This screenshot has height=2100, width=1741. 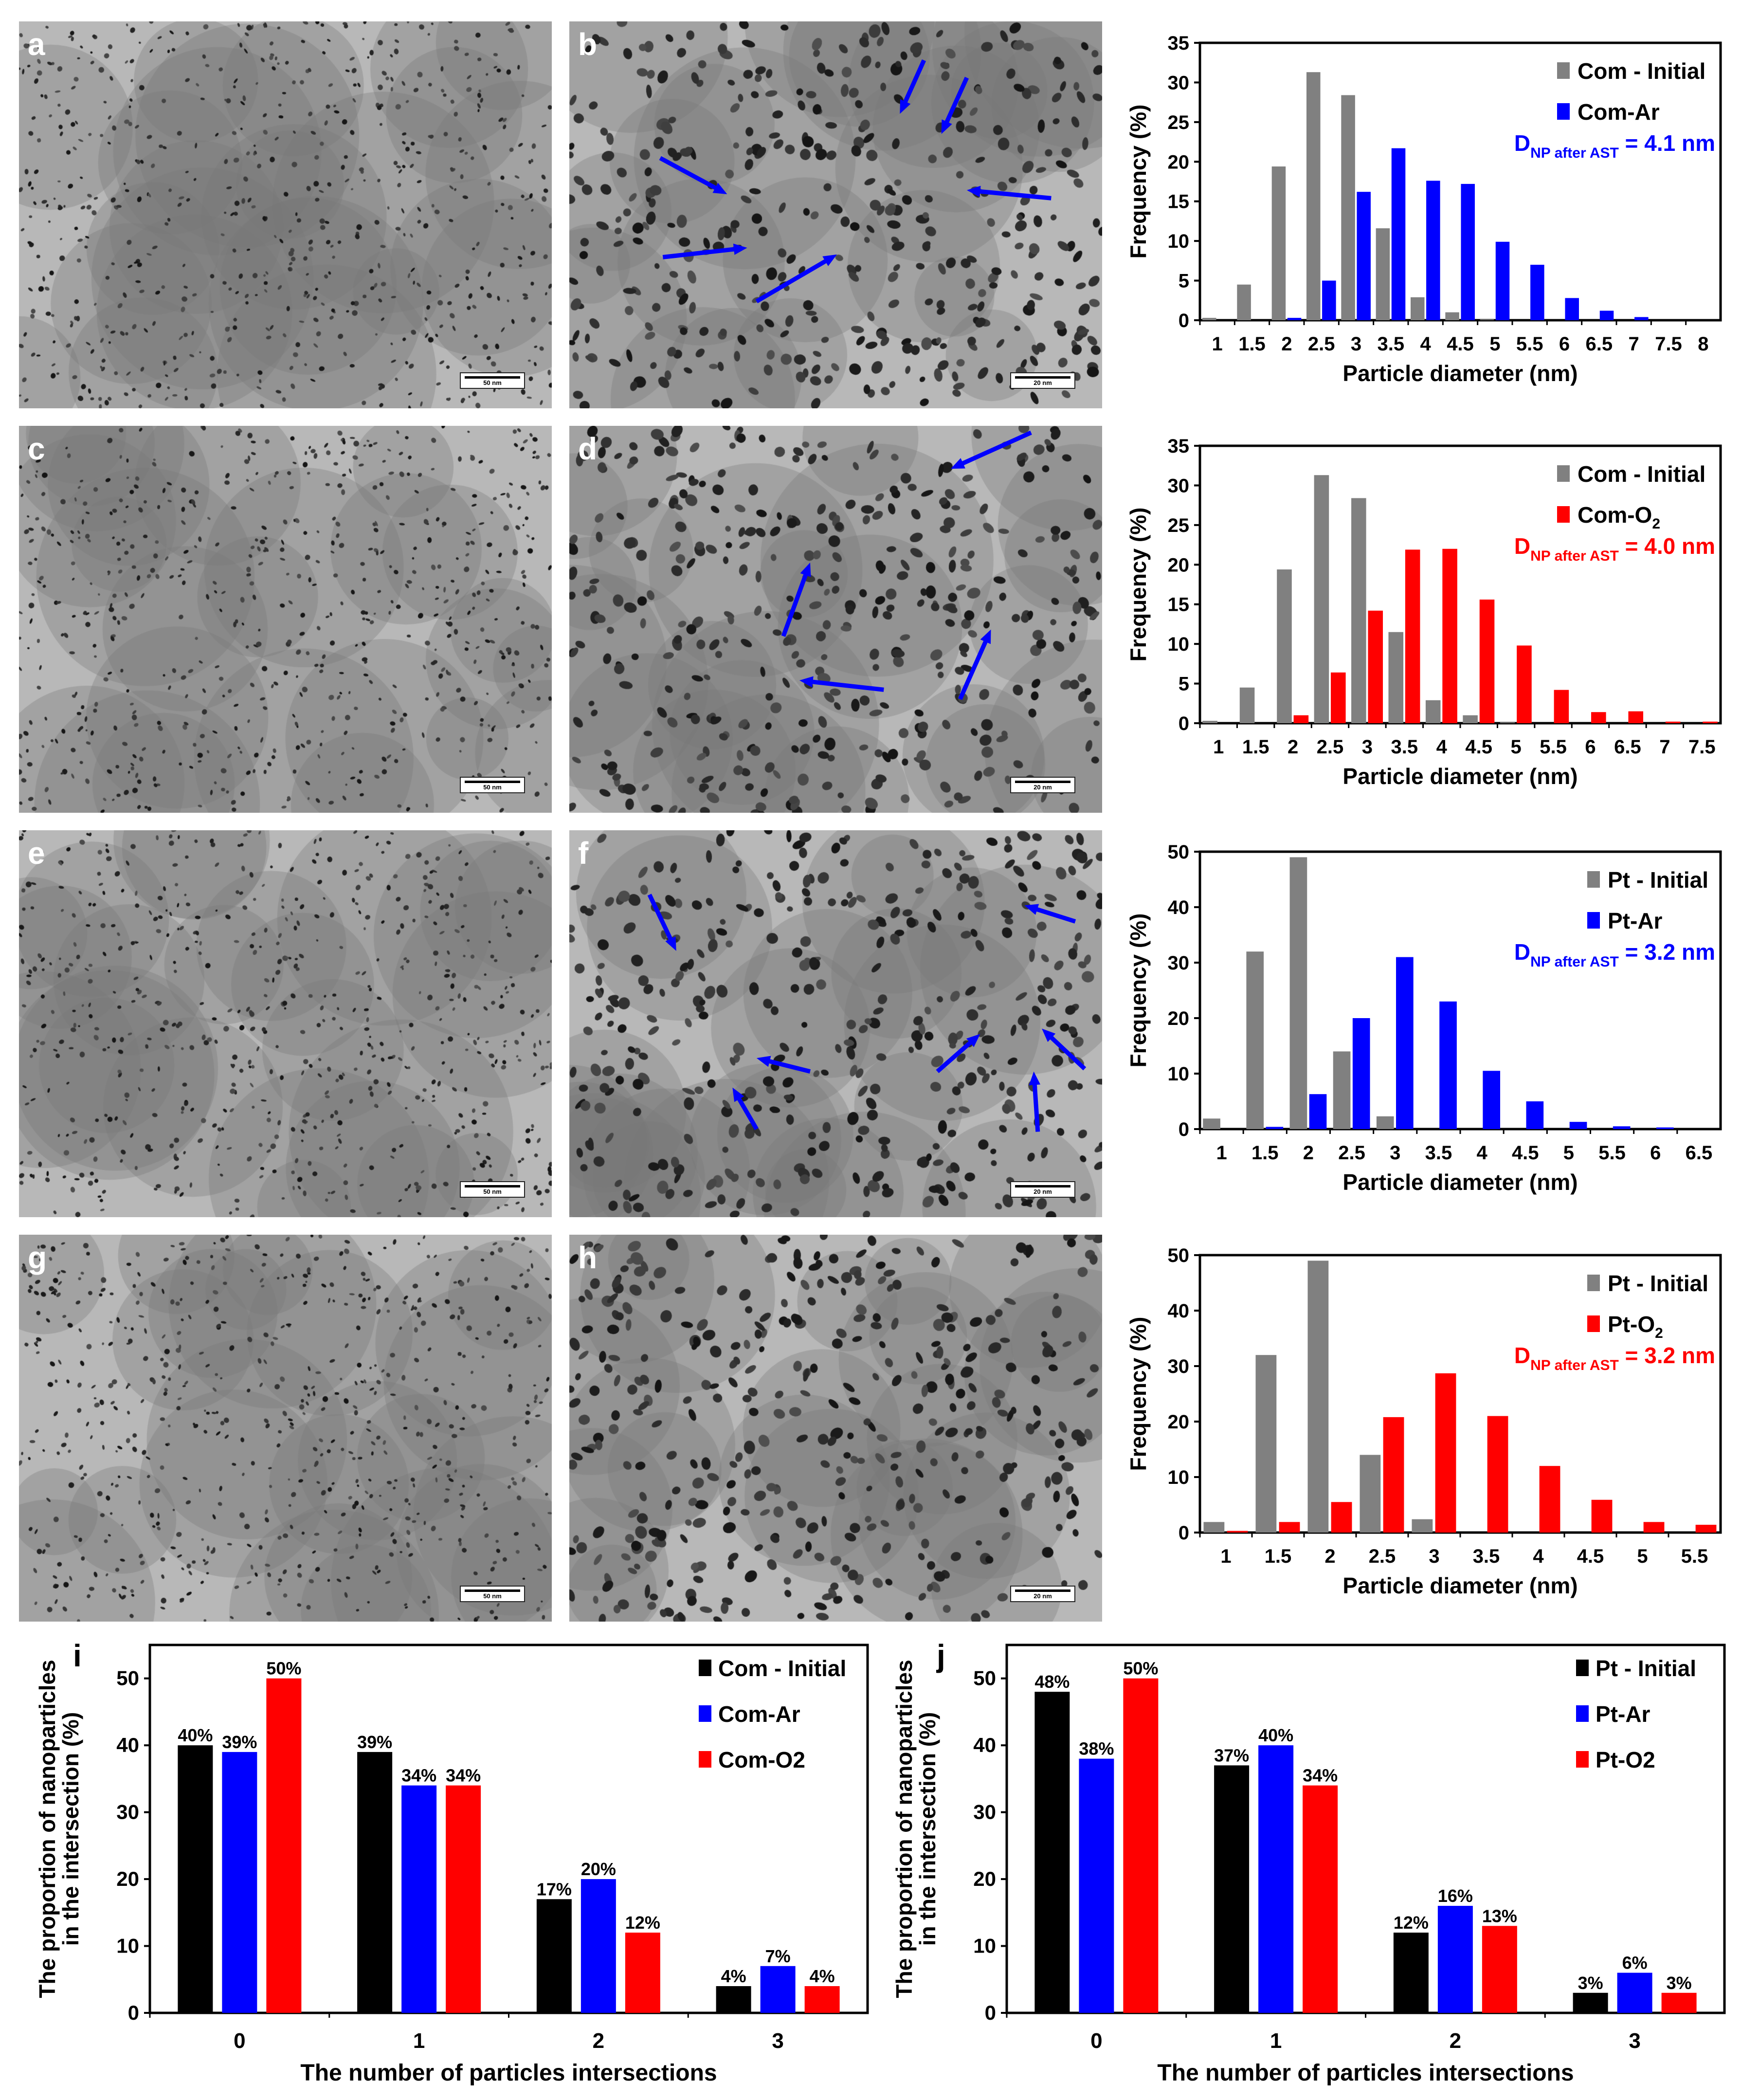 I want to click on annotation-part: D, so click(x=1522, y=143).